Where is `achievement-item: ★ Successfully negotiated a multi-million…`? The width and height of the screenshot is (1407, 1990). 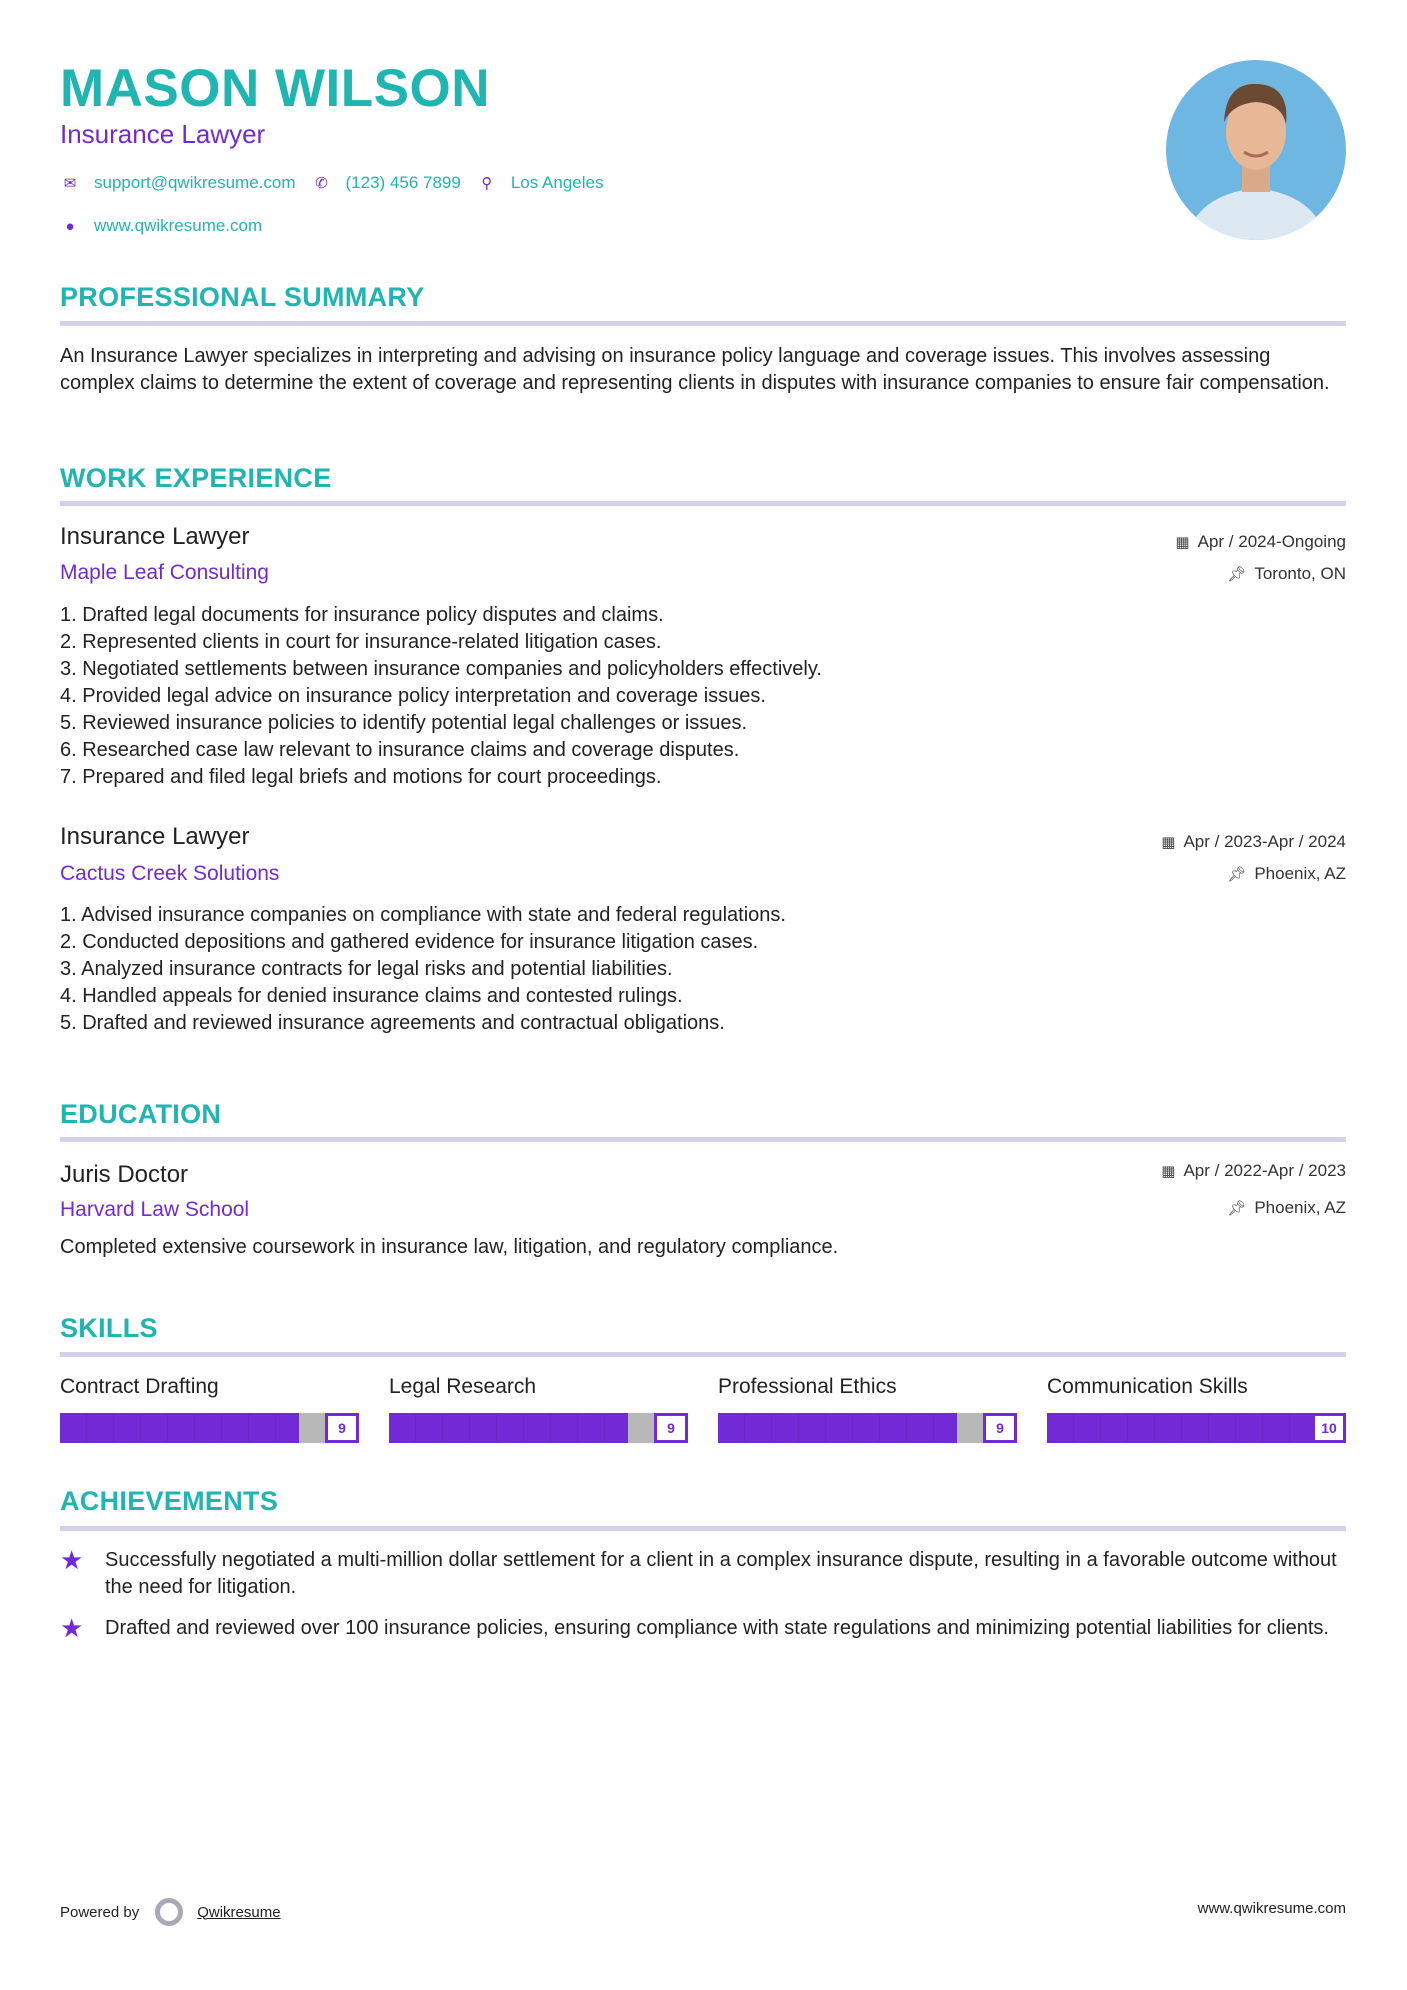 achievement-item: ★ Successfully negotiated a multi-million… is located at coordinates (705, 1574).